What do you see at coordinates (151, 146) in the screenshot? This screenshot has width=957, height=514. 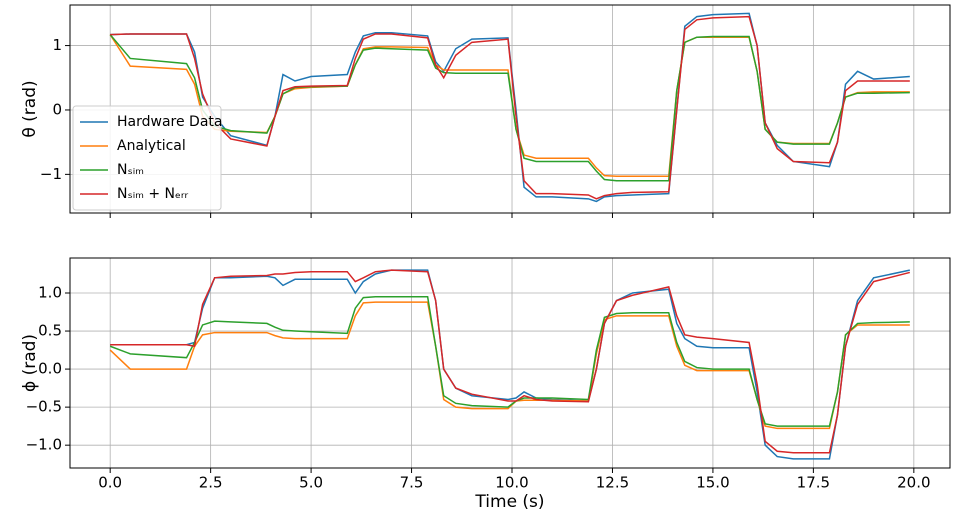 I see `legend-label: Analytical` at bounding box center [151, 146].